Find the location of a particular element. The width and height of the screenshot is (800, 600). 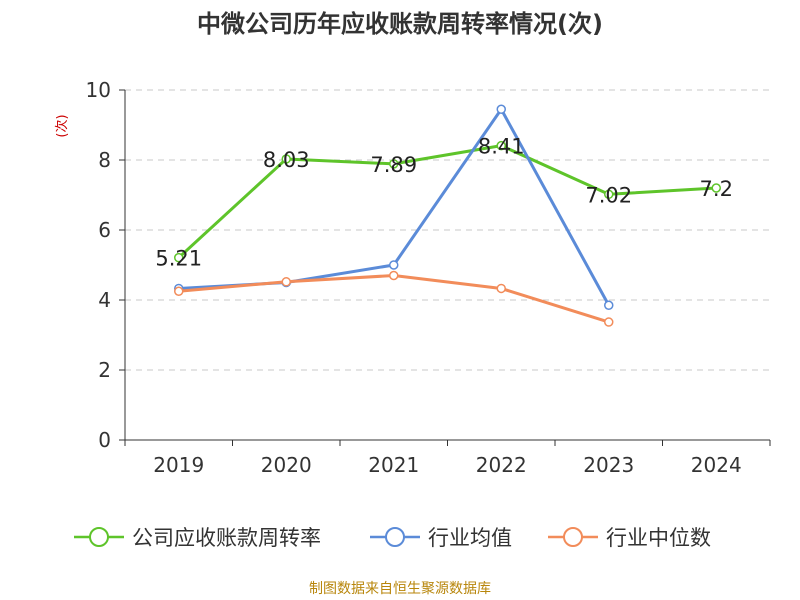

x-tick-label: 2020 is located at coordinates (286, 465).